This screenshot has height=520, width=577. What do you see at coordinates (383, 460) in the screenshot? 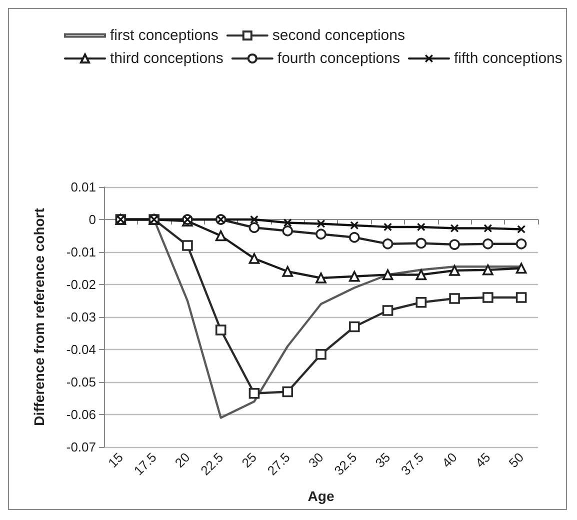
I see `x-tick-label: 35` at bounding box center [383, 460].